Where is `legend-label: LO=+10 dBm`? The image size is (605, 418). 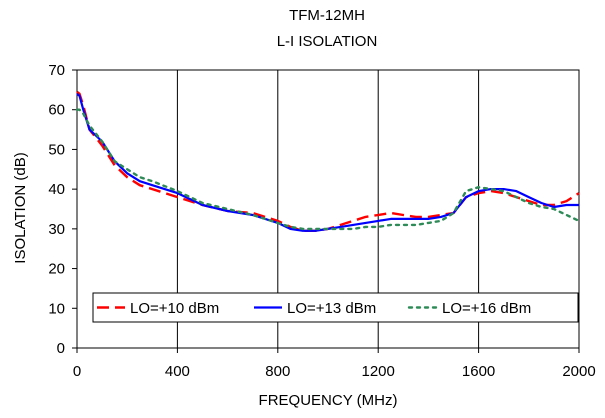
legend-label: LO=+10 dBm is located at coordinates (174, 308).